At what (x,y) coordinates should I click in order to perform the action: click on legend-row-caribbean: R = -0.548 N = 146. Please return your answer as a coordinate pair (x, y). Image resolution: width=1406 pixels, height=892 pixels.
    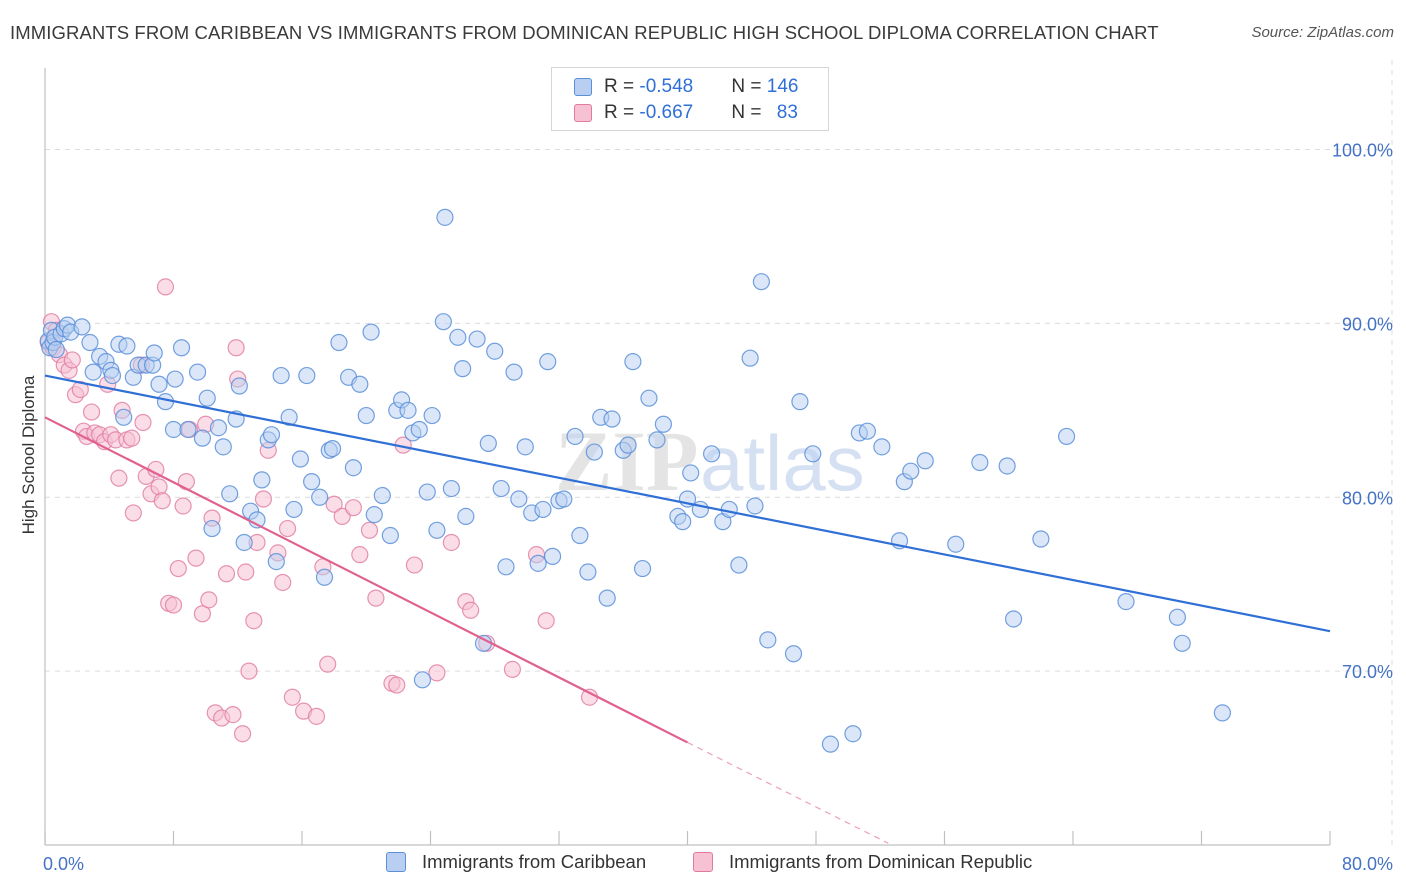
    Looking at the image, I should click on (686, 87).